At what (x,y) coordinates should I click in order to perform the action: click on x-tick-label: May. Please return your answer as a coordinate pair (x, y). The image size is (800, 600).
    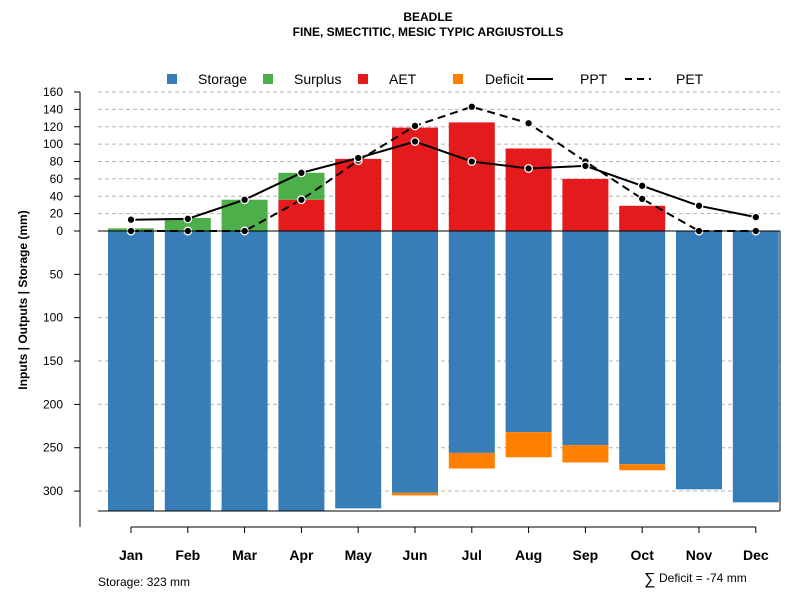
    Looking at the image, I should click on (358, 555).